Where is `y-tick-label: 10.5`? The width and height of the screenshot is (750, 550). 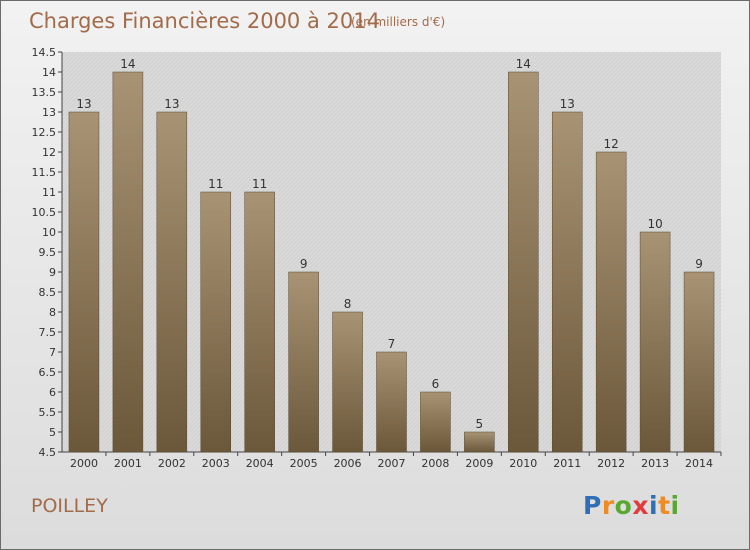
y-tick-label: 10.5 is located at coordinates (44, 212).